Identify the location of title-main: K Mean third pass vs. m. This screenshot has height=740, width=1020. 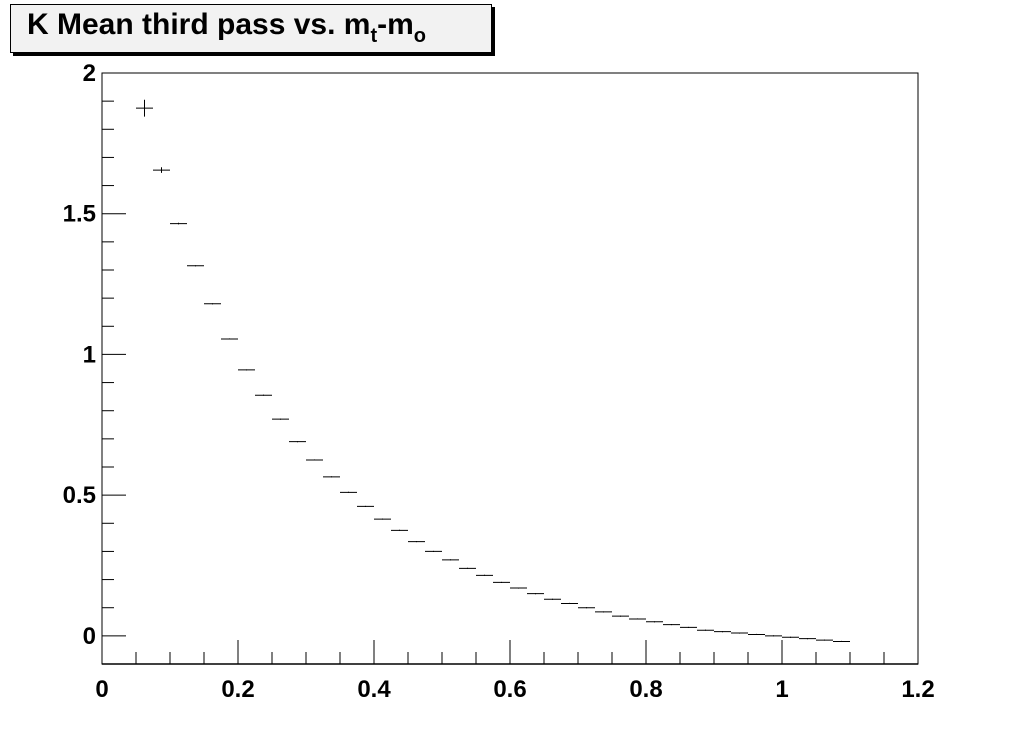
(199, 24).